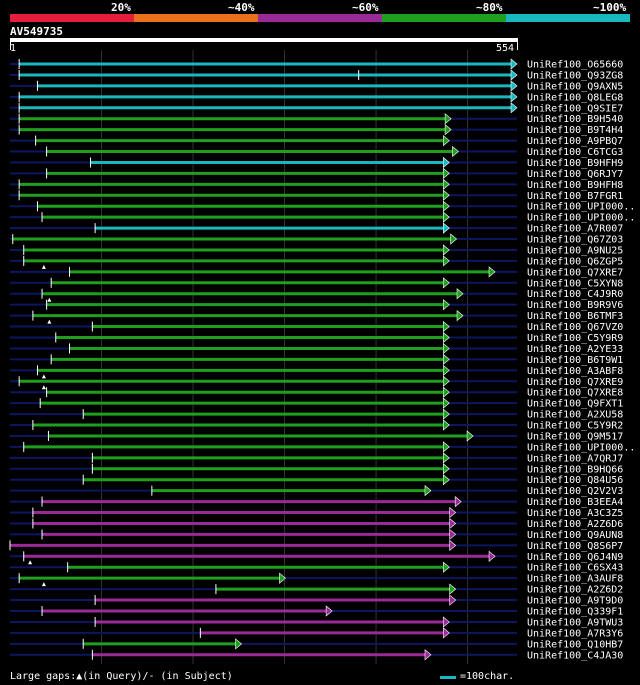 The width and height of the screenshot is (640, 685). I want to click on hit-label: UniRef100_A2YE33, so click(575, 349).